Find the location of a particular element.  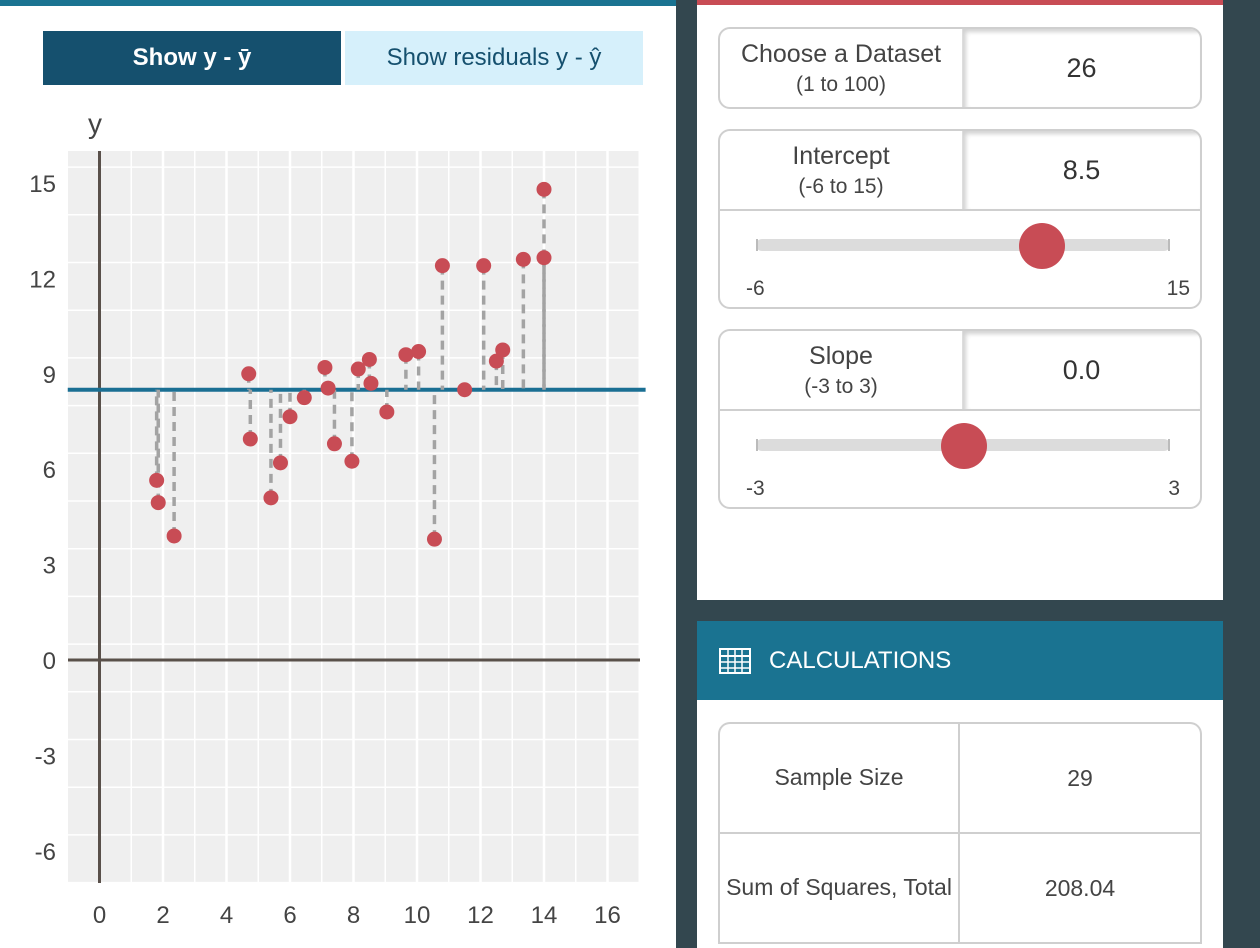

intercept-control: Intercept (-6 to 15) 8.5 -6 15 is located at coordinates (960, 219).